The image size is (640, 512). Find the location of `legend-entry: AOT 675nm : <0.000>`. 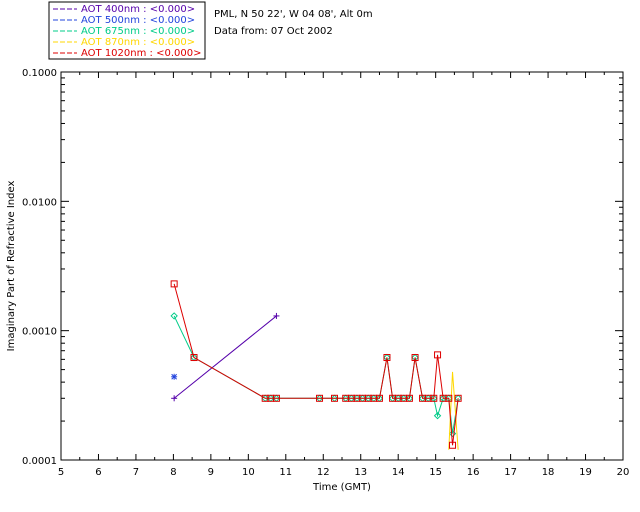

legend-entry: AOT 675nm : <0.000> is located at coordinates (124, 31).